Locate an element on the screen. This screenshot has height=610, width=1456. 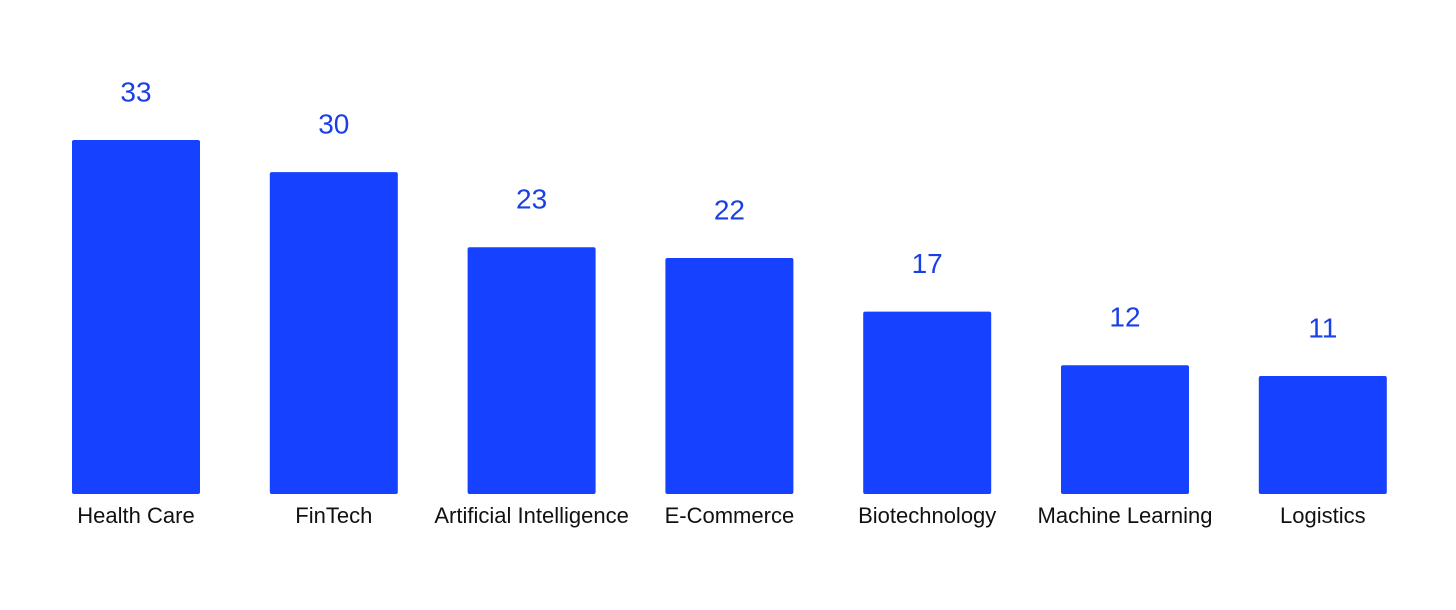
x-tick-label: Biotechnology is located at coordinates (927, 515).